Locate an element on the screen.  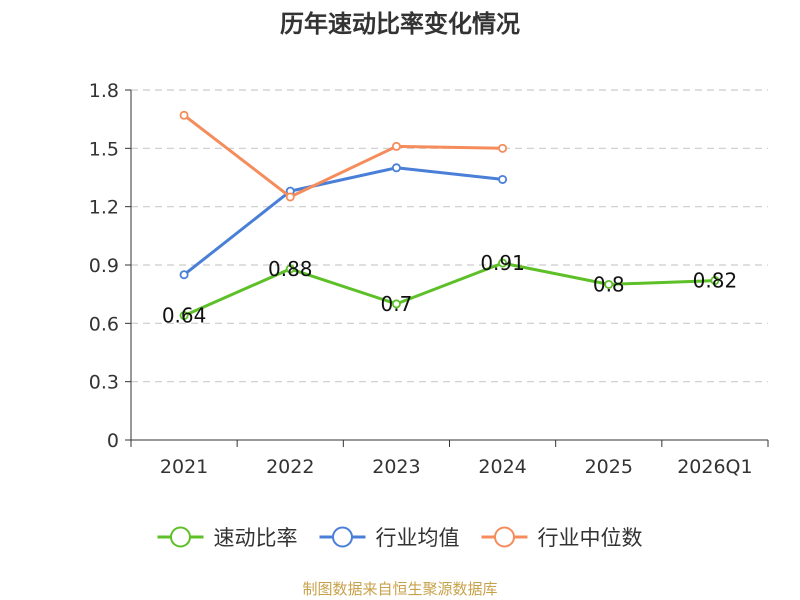
y-tick-label: 1.8 is located at coordinates (104, 91).